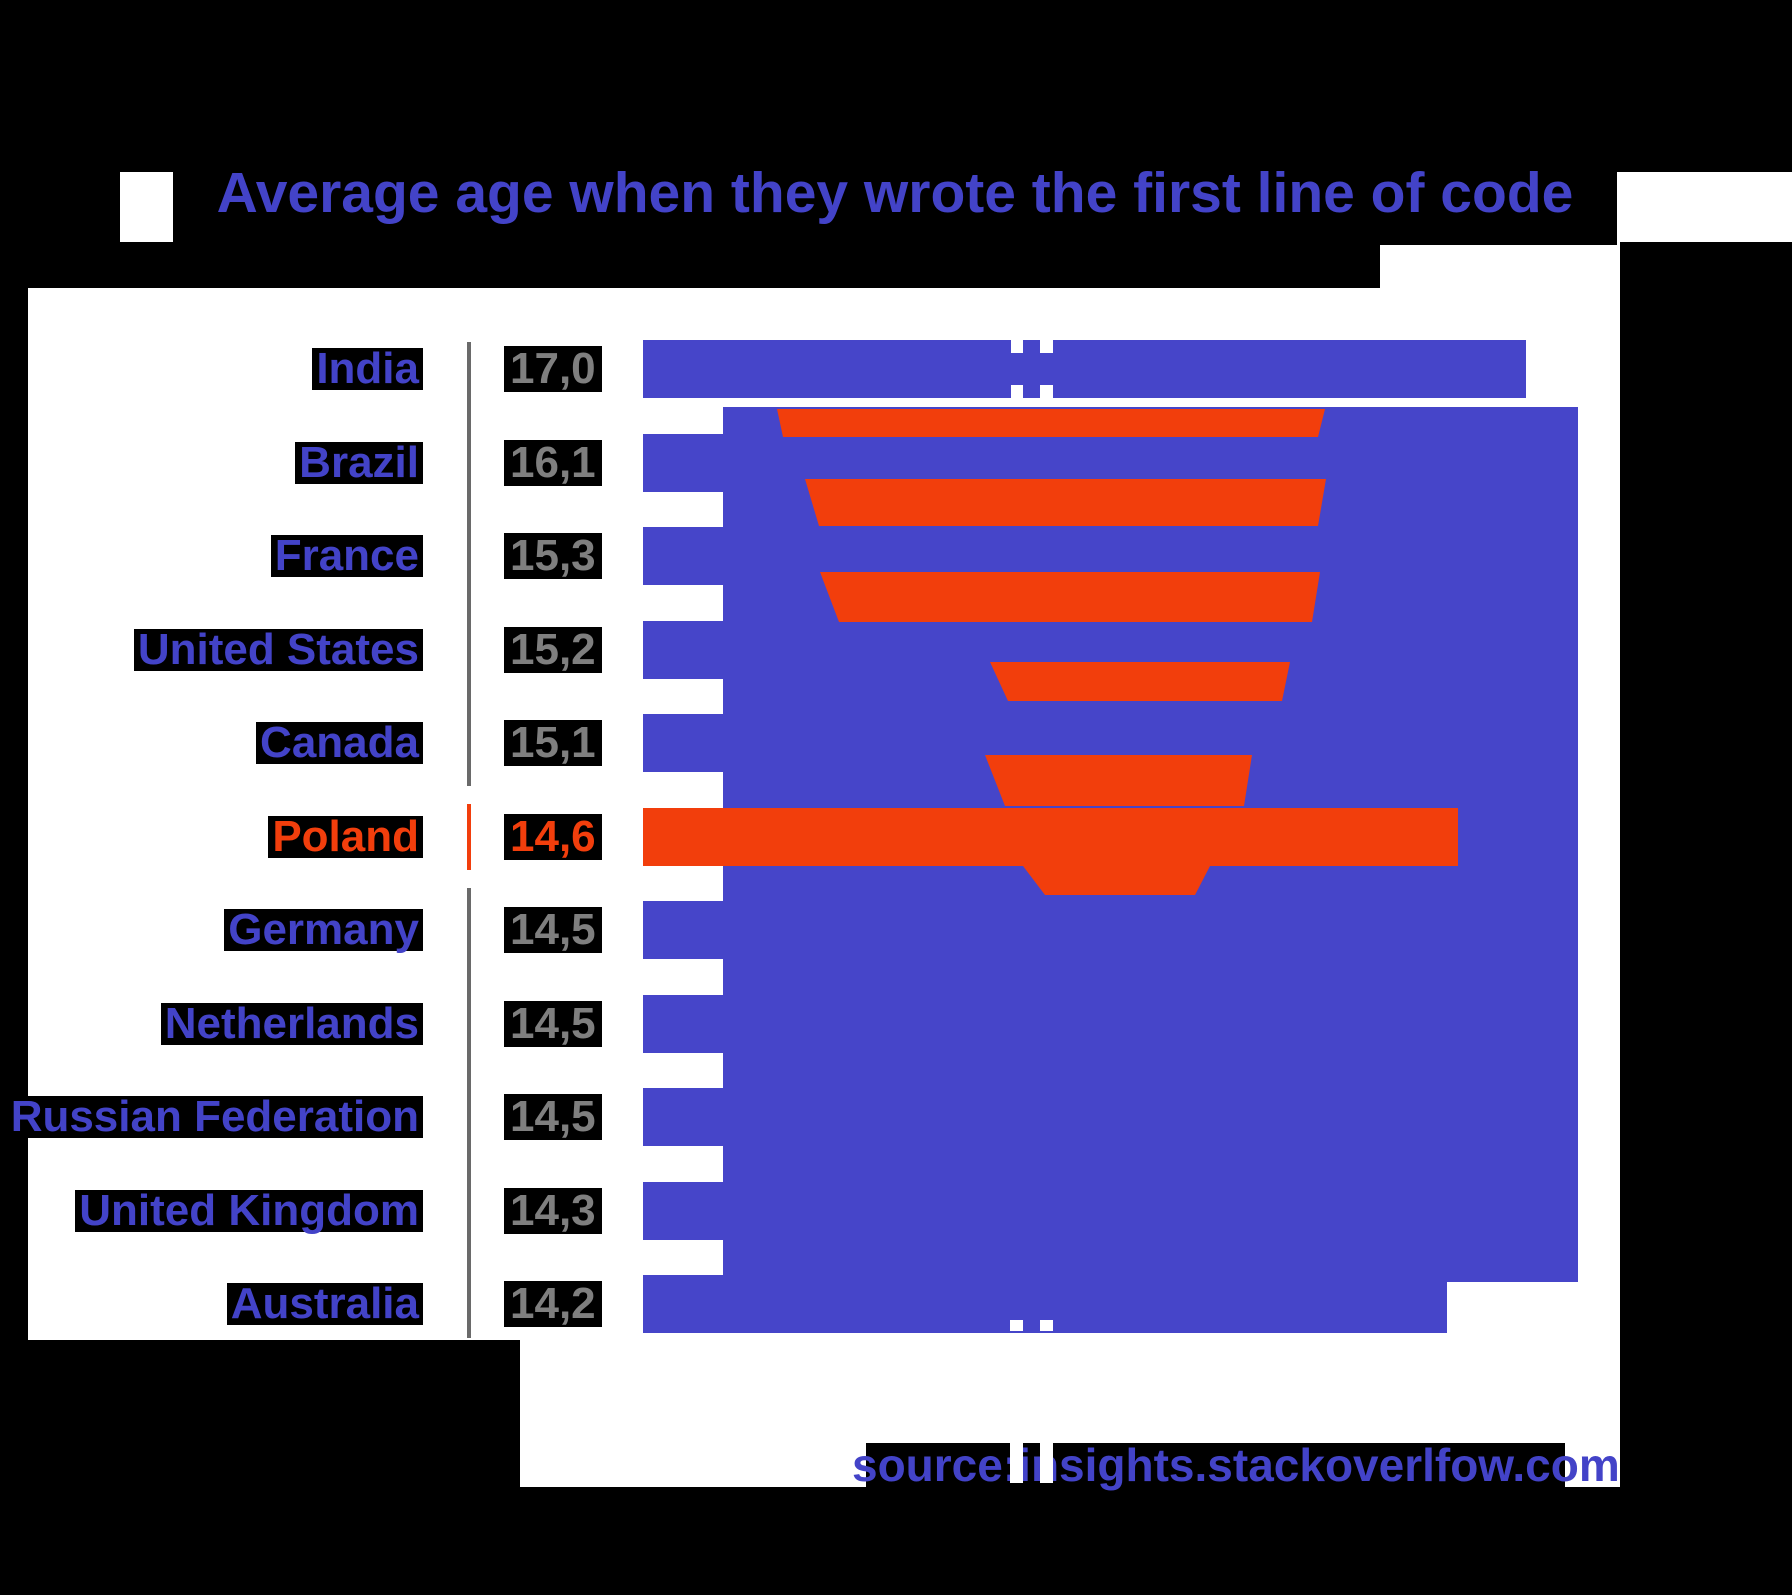  I want to click on category-label-canada: Canada, so click(339, 742).